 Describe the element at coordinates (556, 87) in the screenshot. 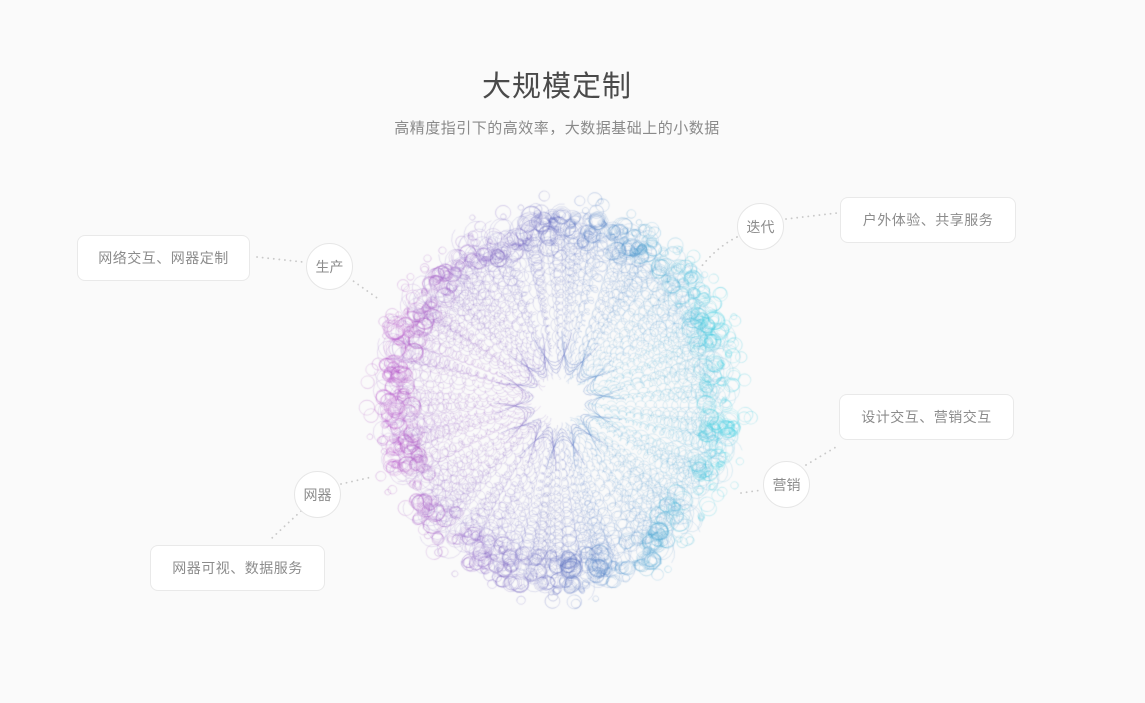

I see `page-title: 大规模定制` at that location.